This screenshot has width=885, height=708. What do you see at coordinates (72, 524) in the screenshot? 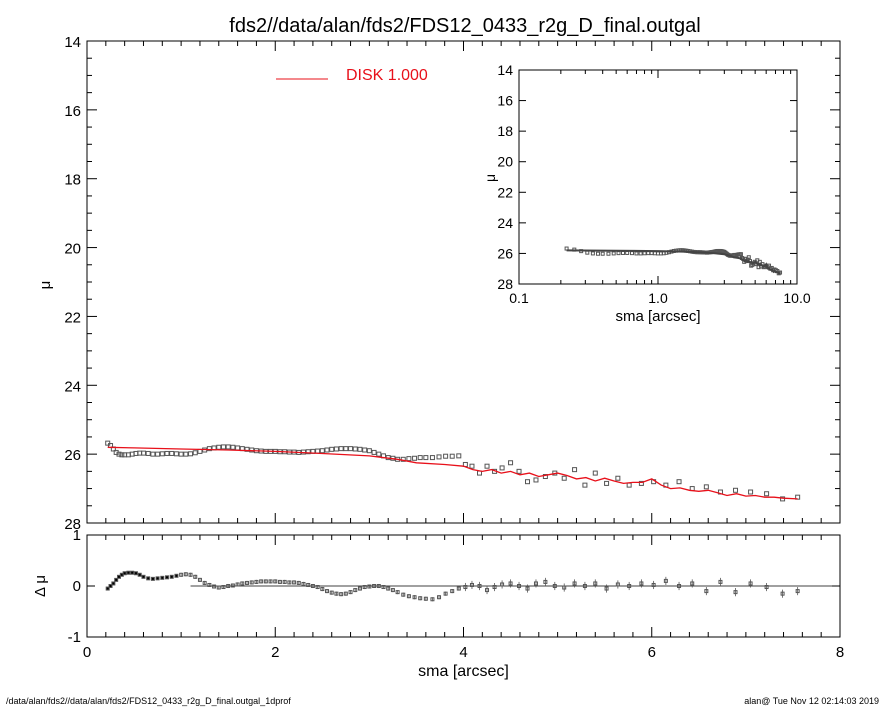
I see `main-ytick-label: 28` at bounding box center [72, 524].